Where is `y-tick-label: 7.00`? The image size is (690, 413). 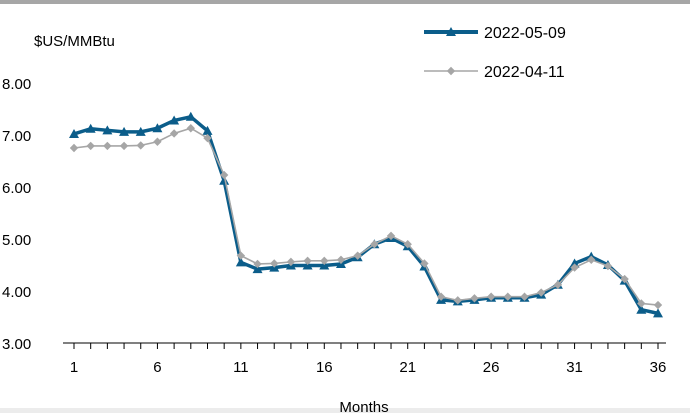 y-tick-label: 7.00 is located at coordinates (16, 136).